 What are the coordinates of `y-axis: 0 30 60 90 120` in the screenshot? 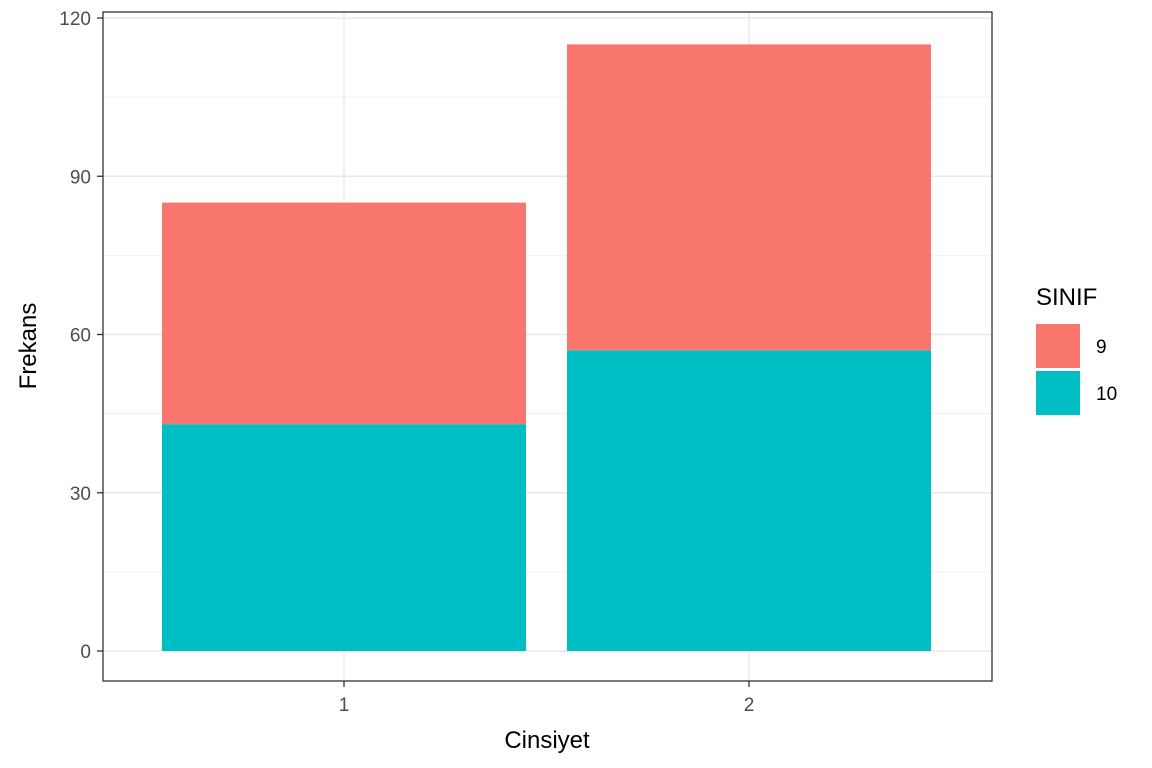 It's located at (81, 336).